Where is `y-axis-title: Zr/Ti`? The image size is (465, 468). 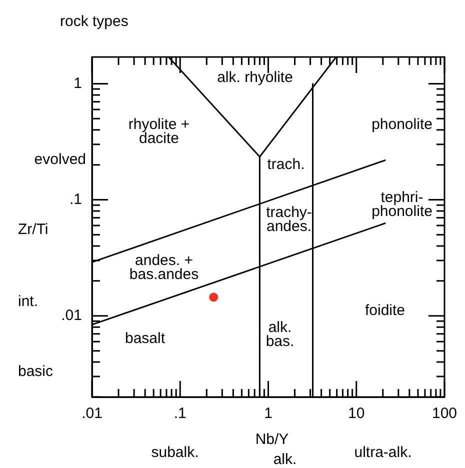 y-axis-title: Zr/Ti is located at coordinates (33, 229).